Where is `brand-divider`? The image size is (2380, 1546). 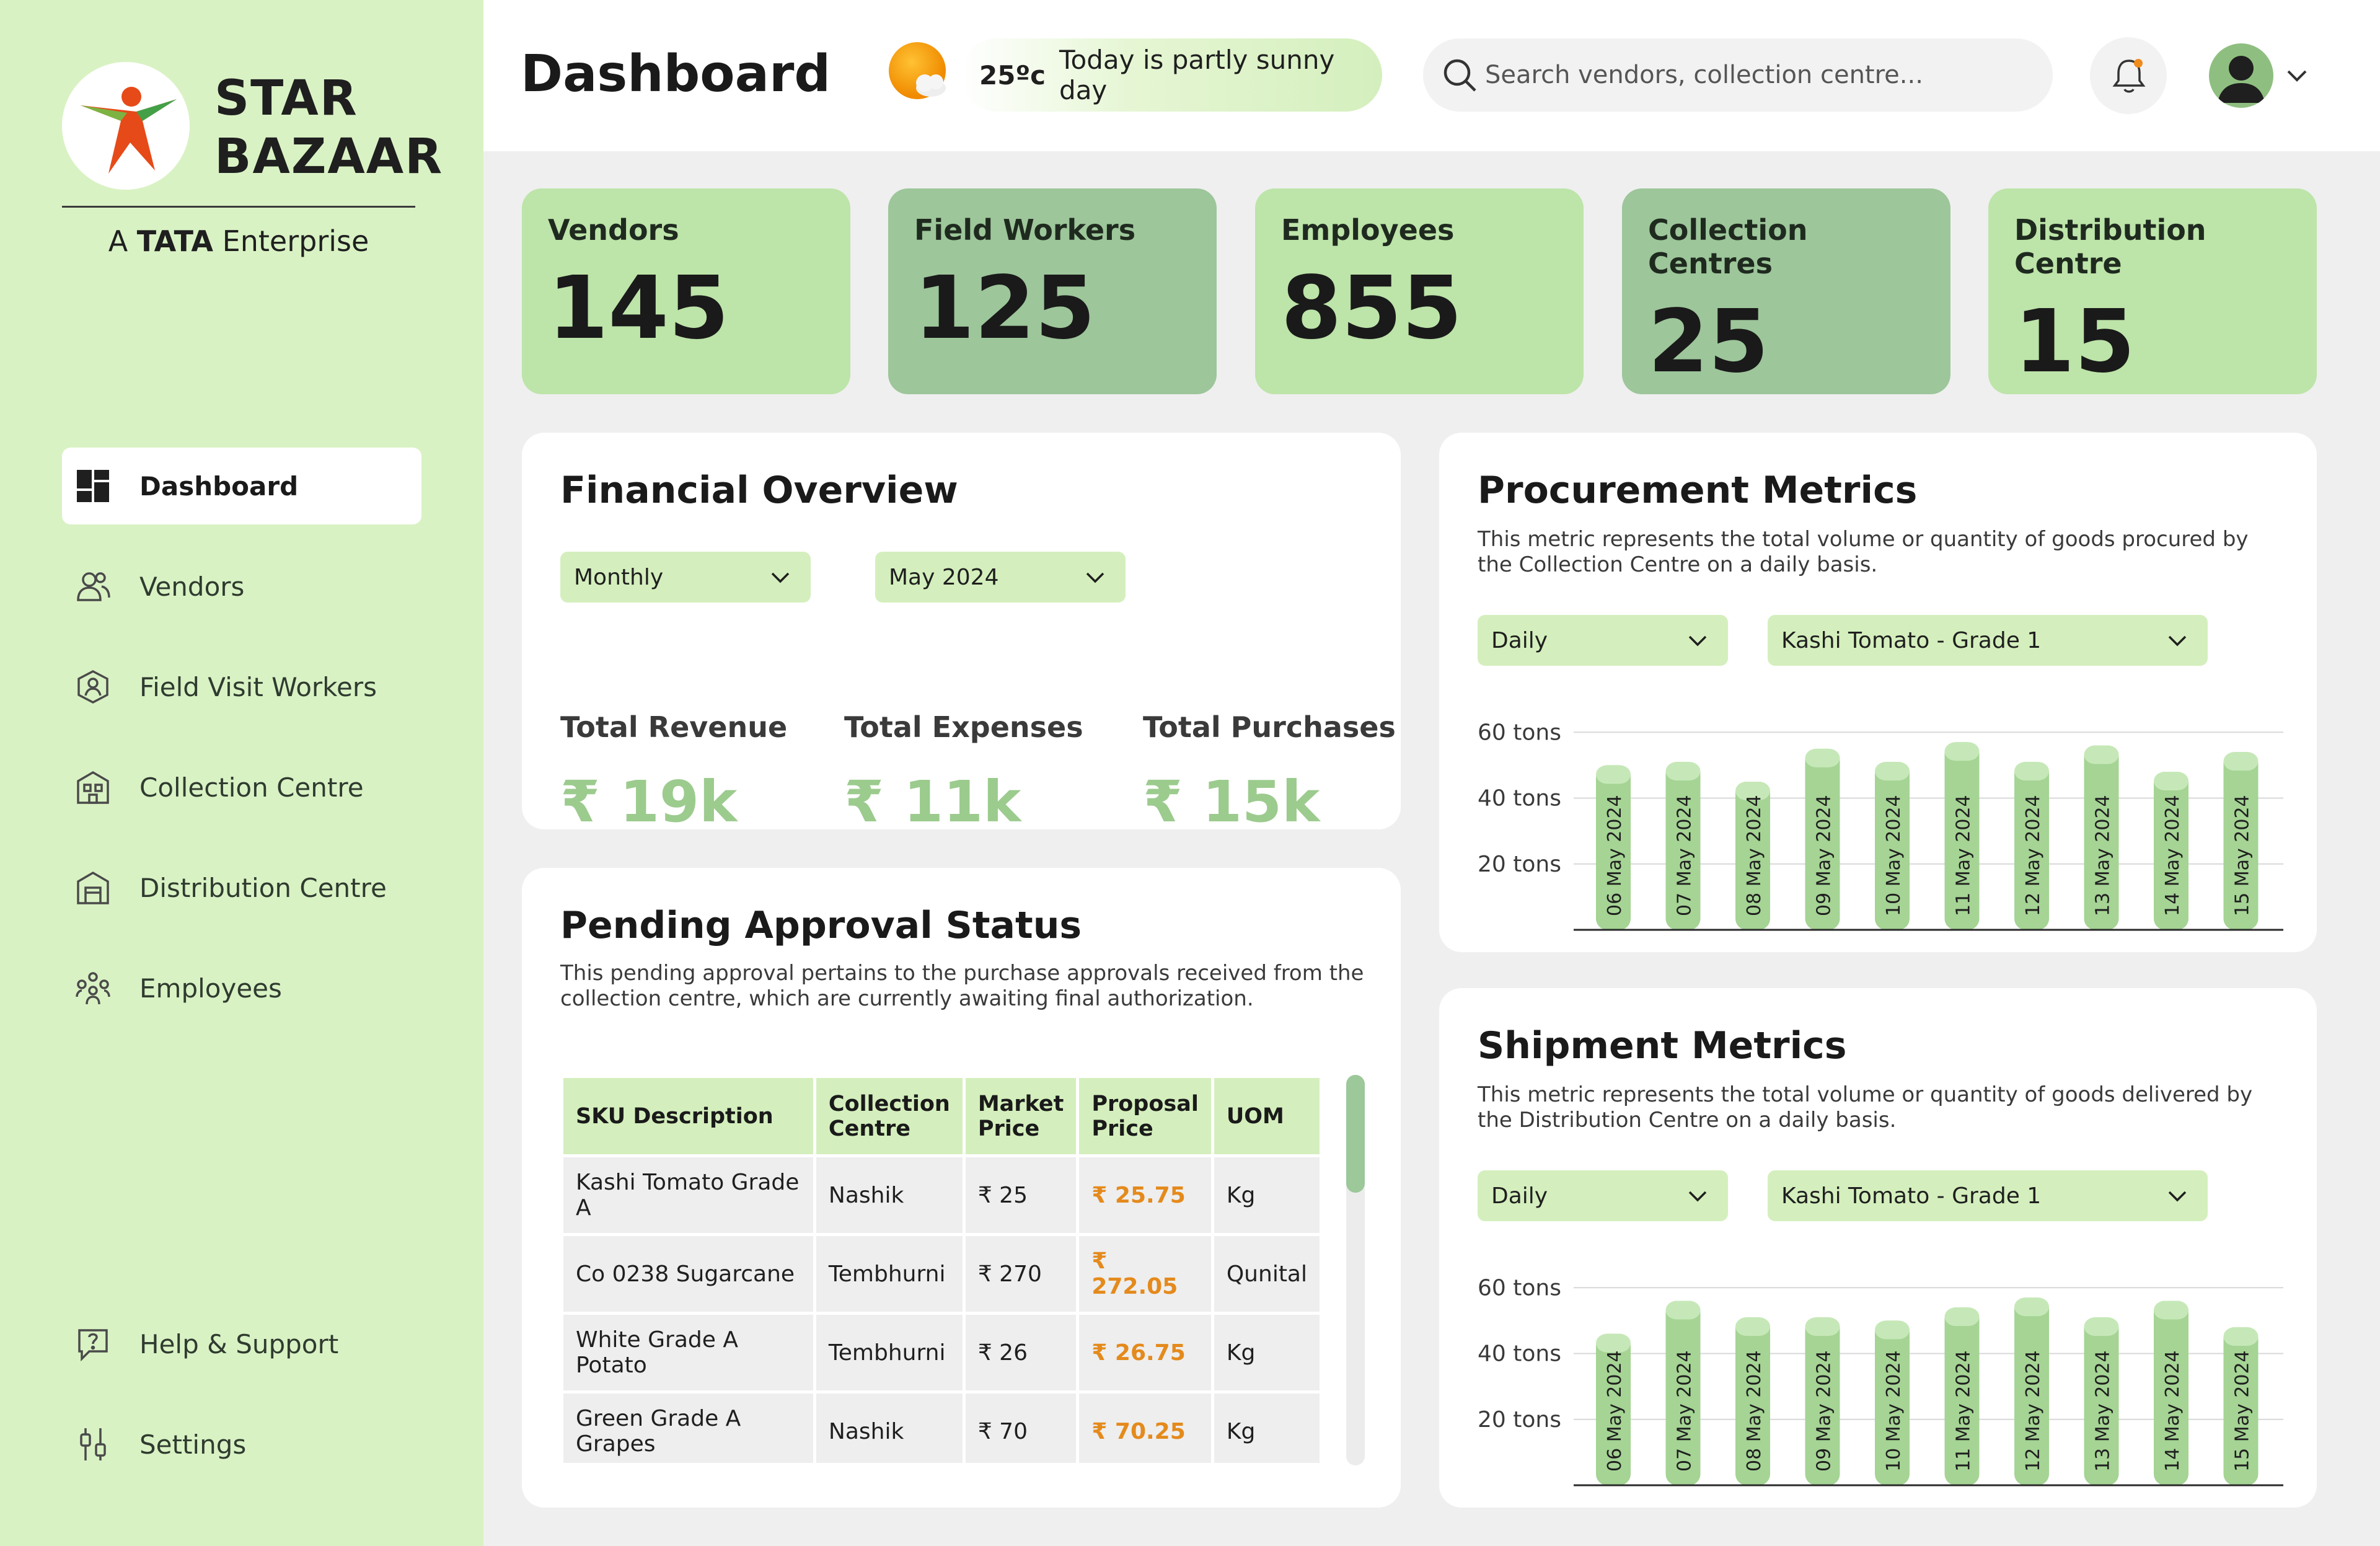
brand-divider is located at coordinates (238, 207).